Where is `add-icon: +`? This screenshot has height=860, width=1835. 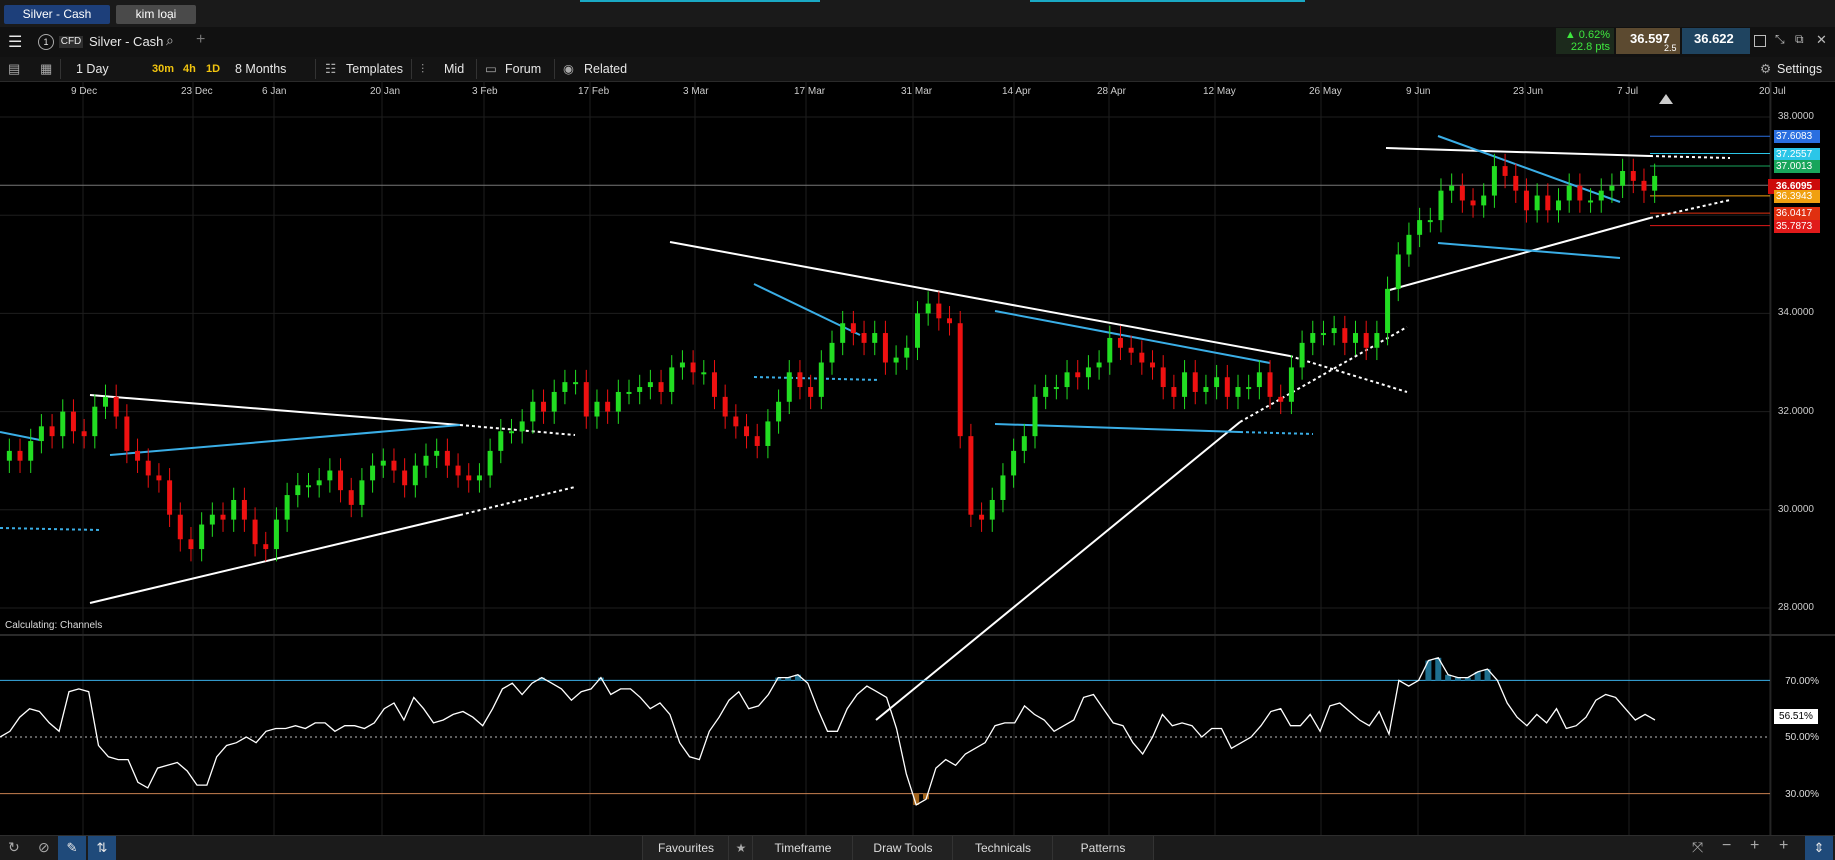
add-icon: + is located at coordinates (201, 39).